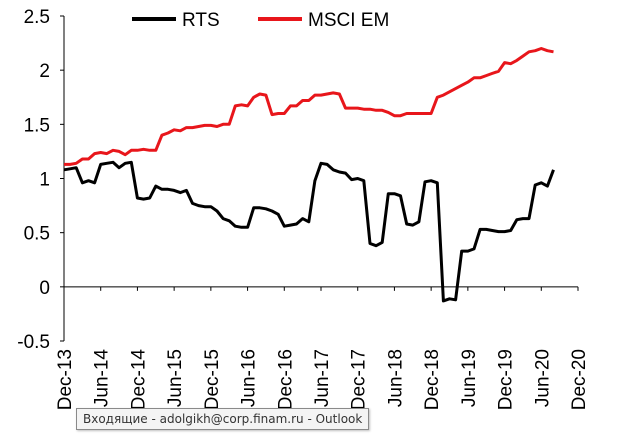  Describe the element at coordinates (37, 125) in the screenshot. I see `y-tick-label: 1.5` at that location.